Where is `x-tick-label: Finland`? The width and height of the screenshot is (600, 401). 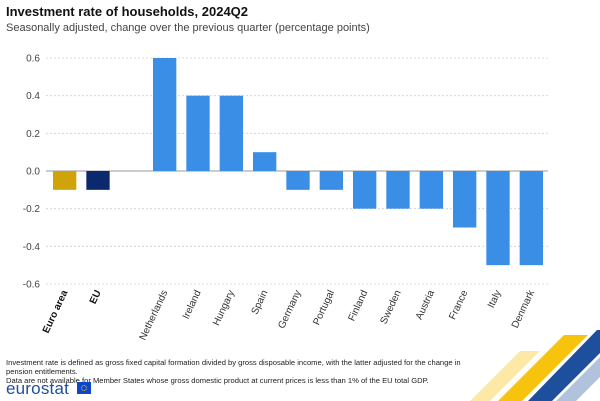
x-tick-label: Finland is located at coordinates (359, 306).